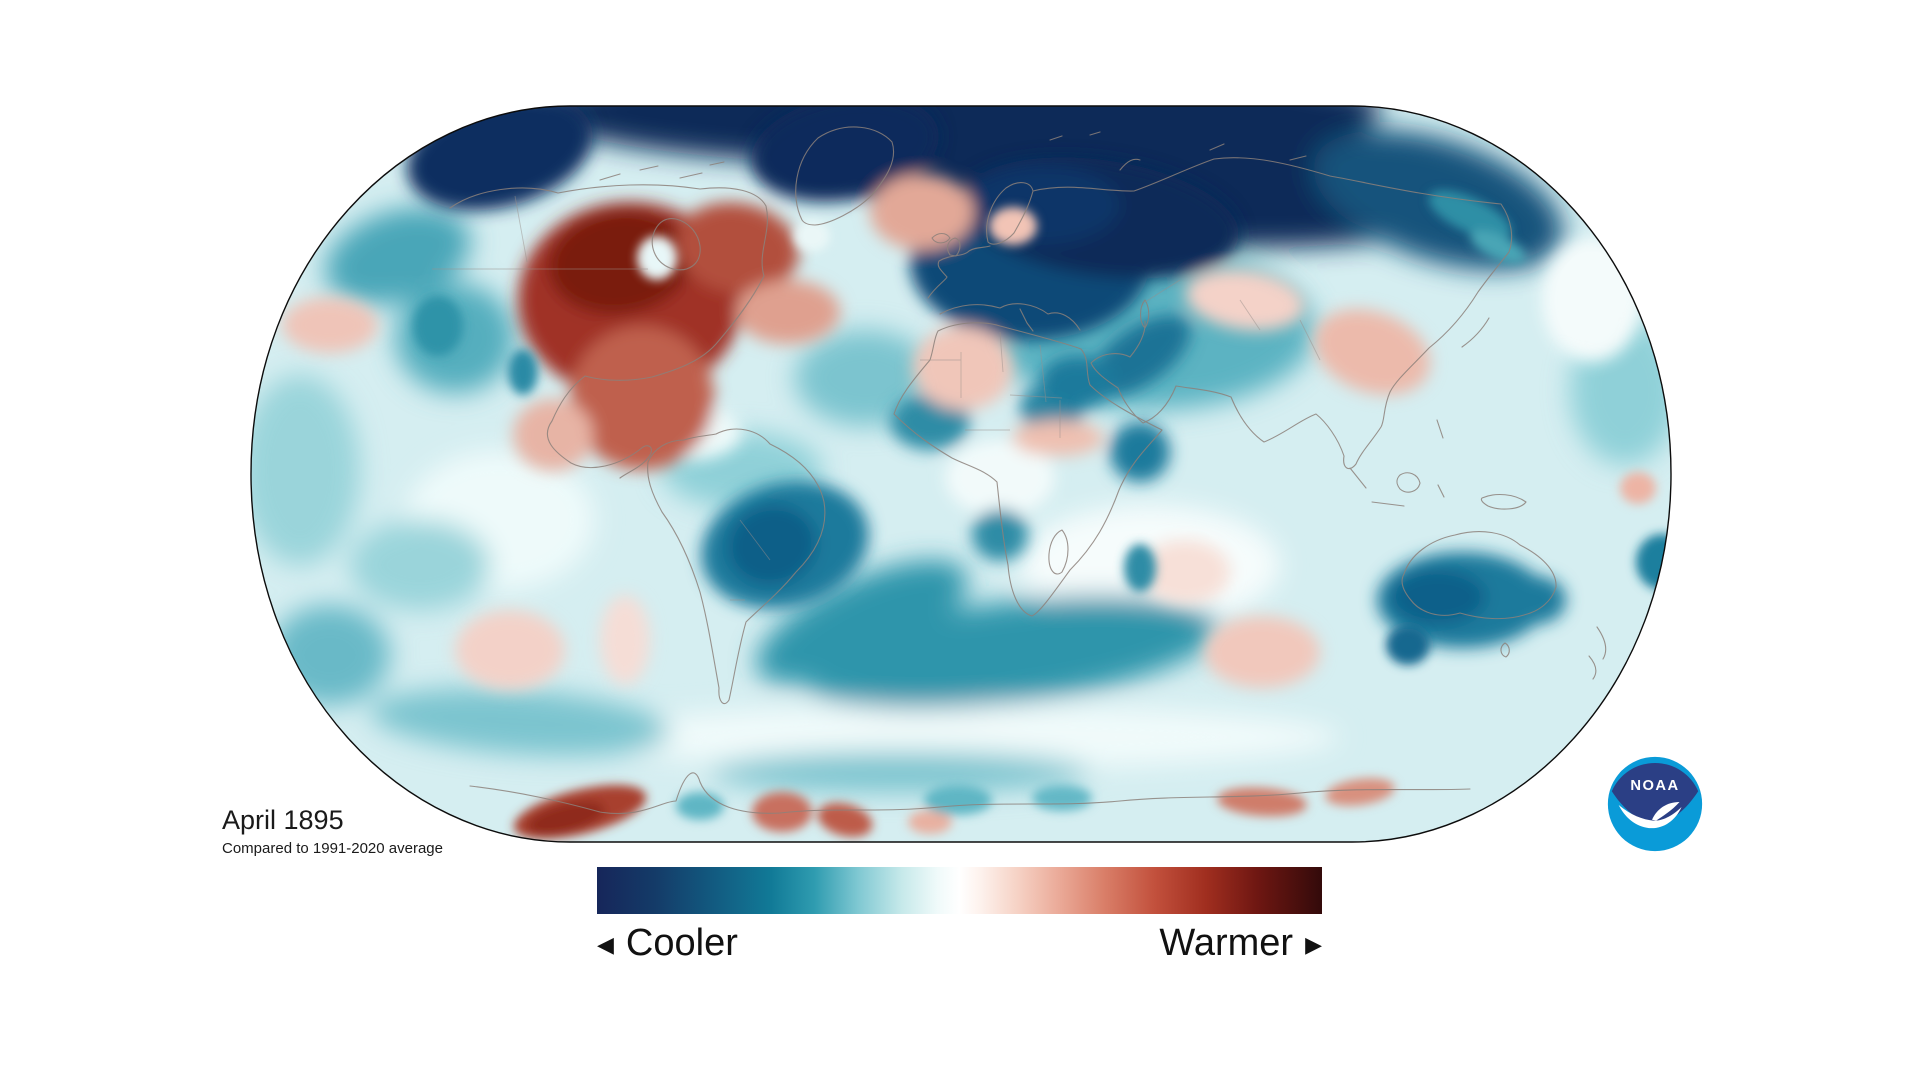 The image size is (1920, 1080). What do you see at coordinates (1498, 247) in the screenshot?
I see `anomaly-region-okhotsk-teal` at bounding box center [1498, 247].